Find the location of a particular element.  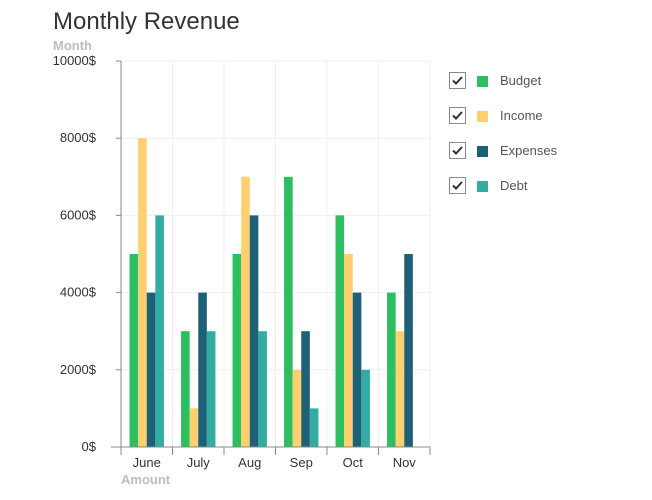

legend-label: Income is located at coordinates (521, 115).